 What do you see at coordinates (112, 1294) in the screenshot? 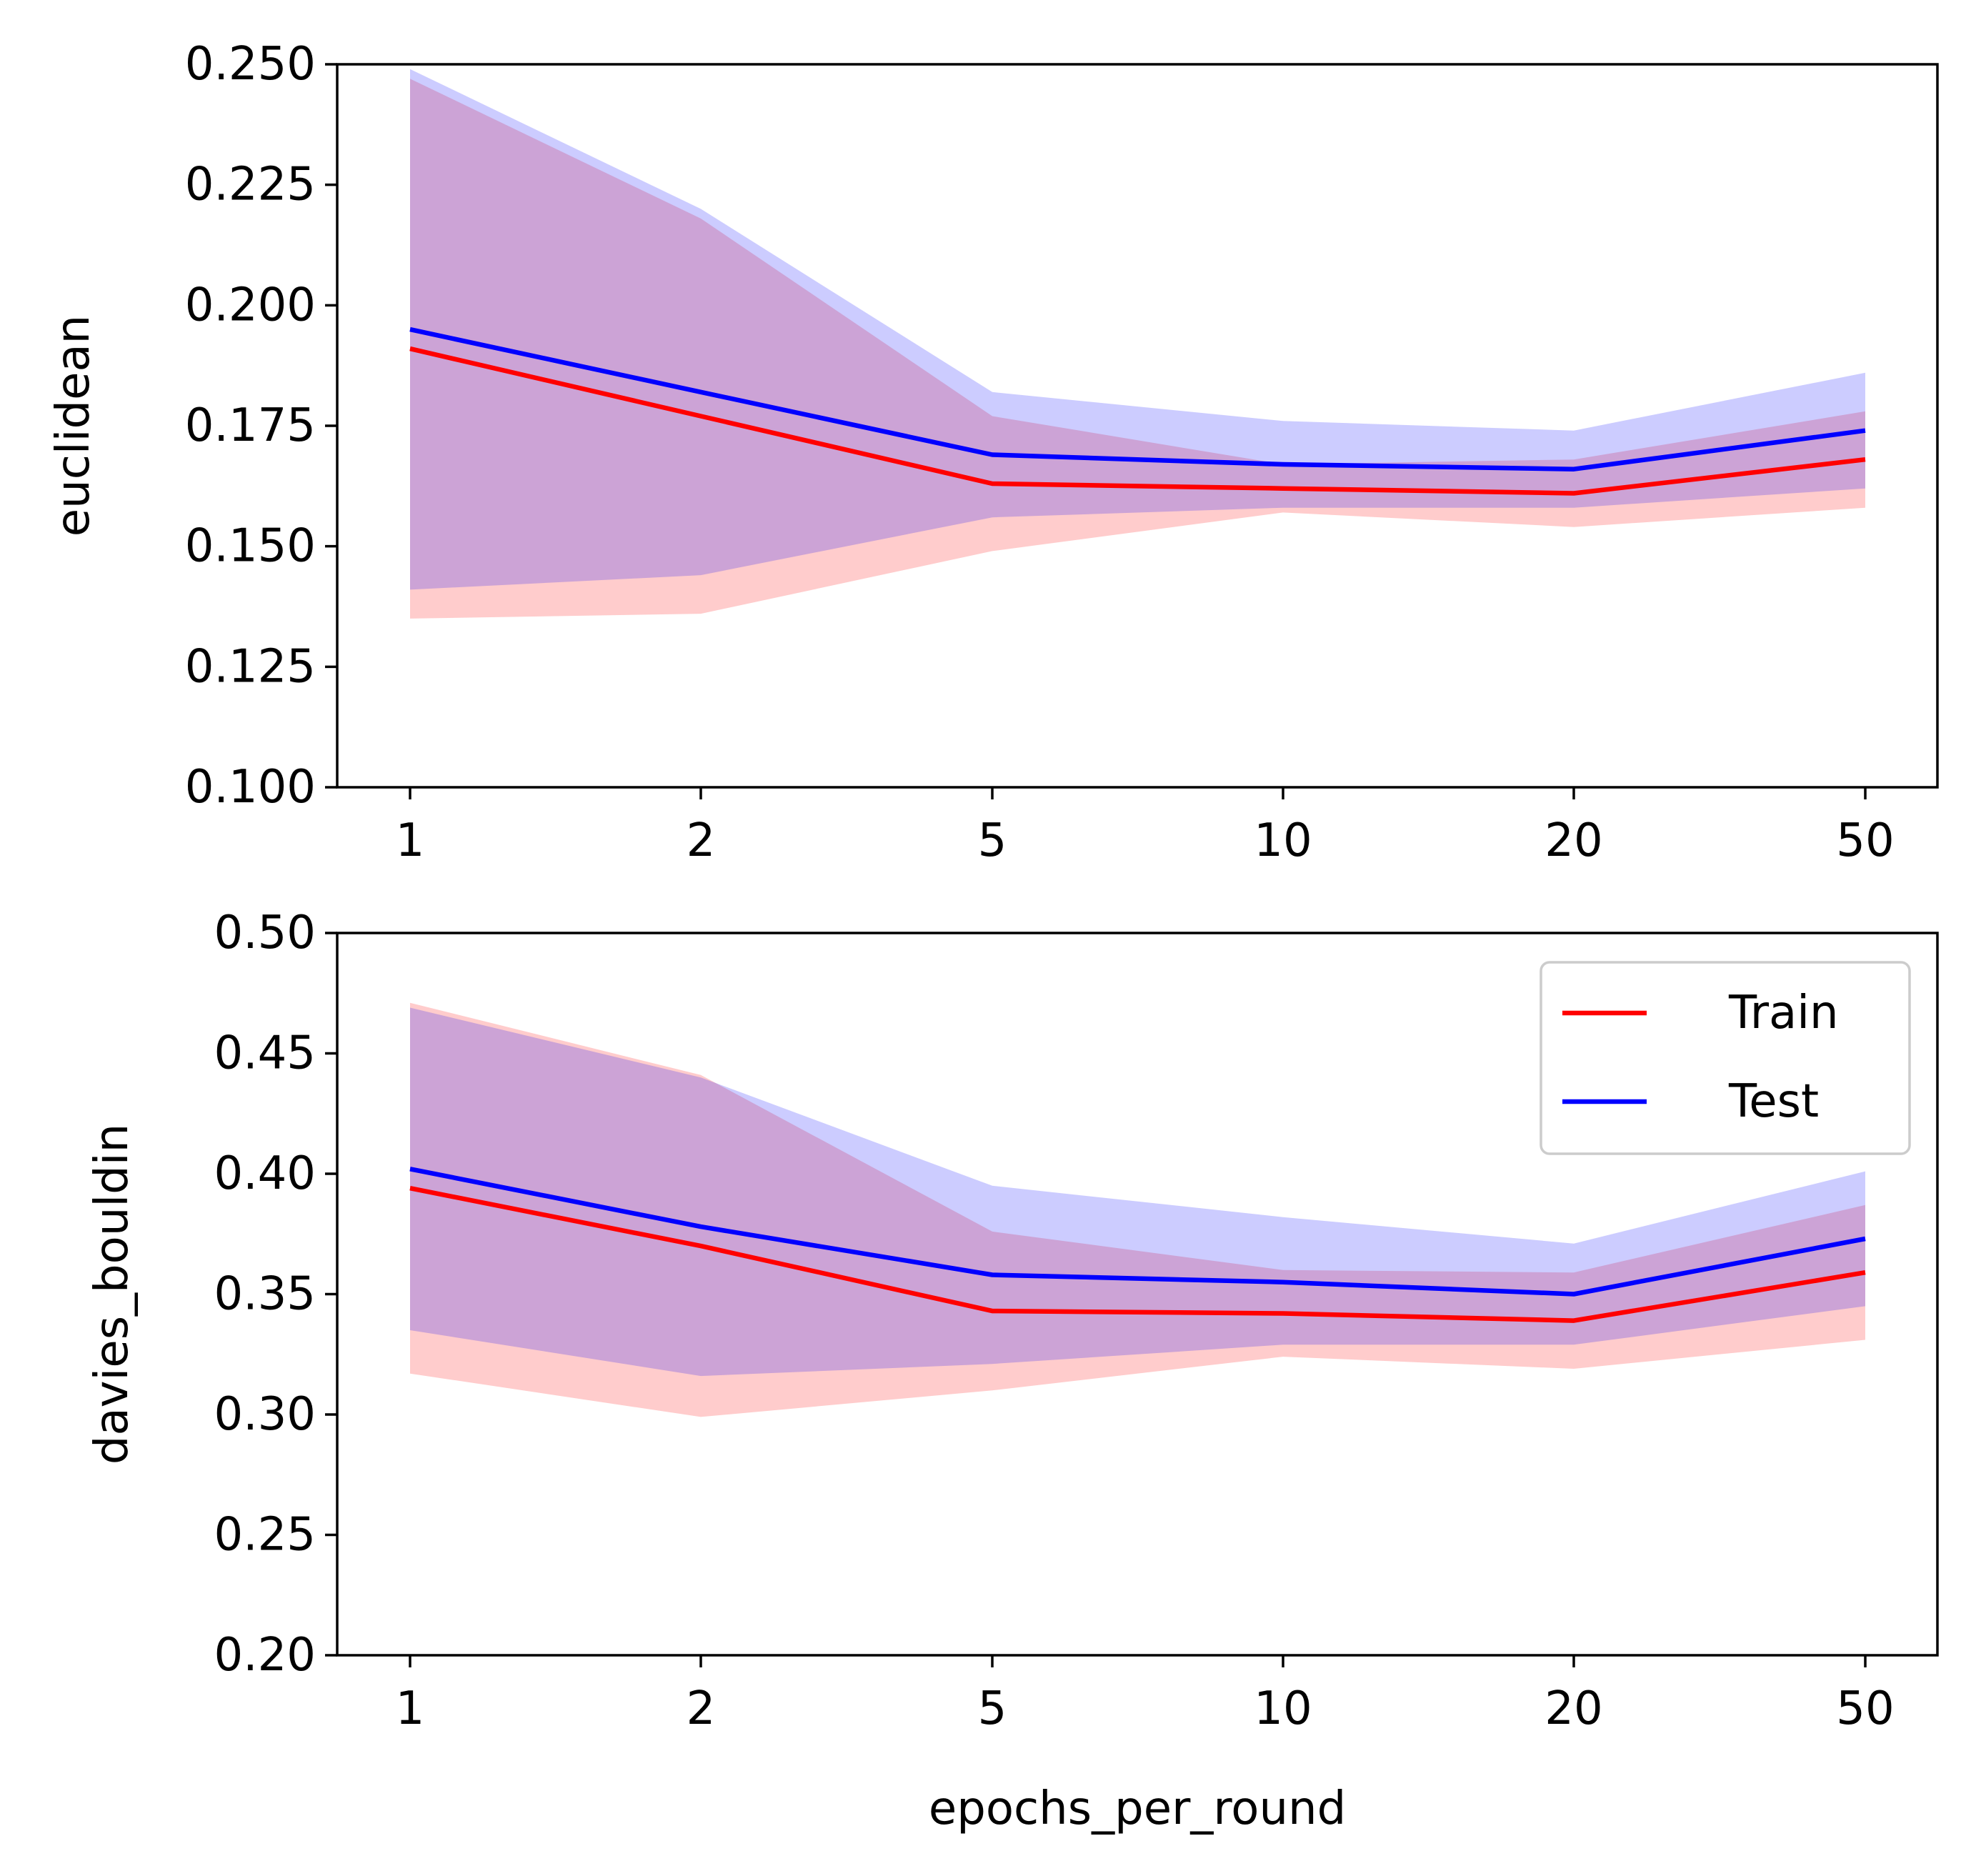
I see `y-axis-label: davies_bouldin` at bounding box center [112, 1294].